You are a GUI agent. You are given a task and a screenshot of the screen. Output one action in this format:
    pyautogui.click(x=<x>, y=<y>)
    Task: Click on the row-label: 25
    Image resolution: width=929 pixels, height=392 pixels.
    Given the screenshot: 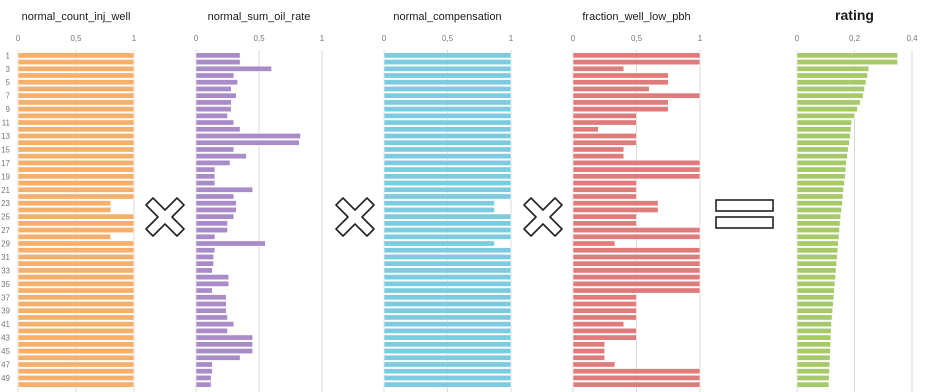 What is the action you would take?
    pyautogui.click(x=5, y=217)
    